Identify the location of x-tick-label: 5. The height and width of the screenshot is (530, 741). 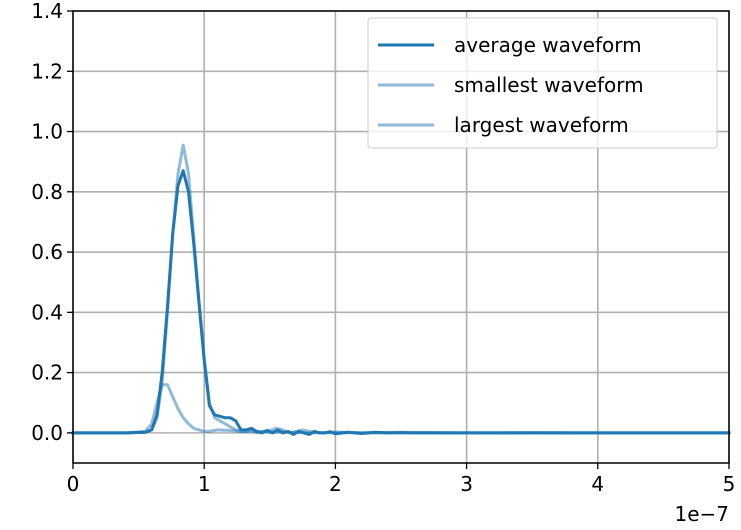
(729, 484).